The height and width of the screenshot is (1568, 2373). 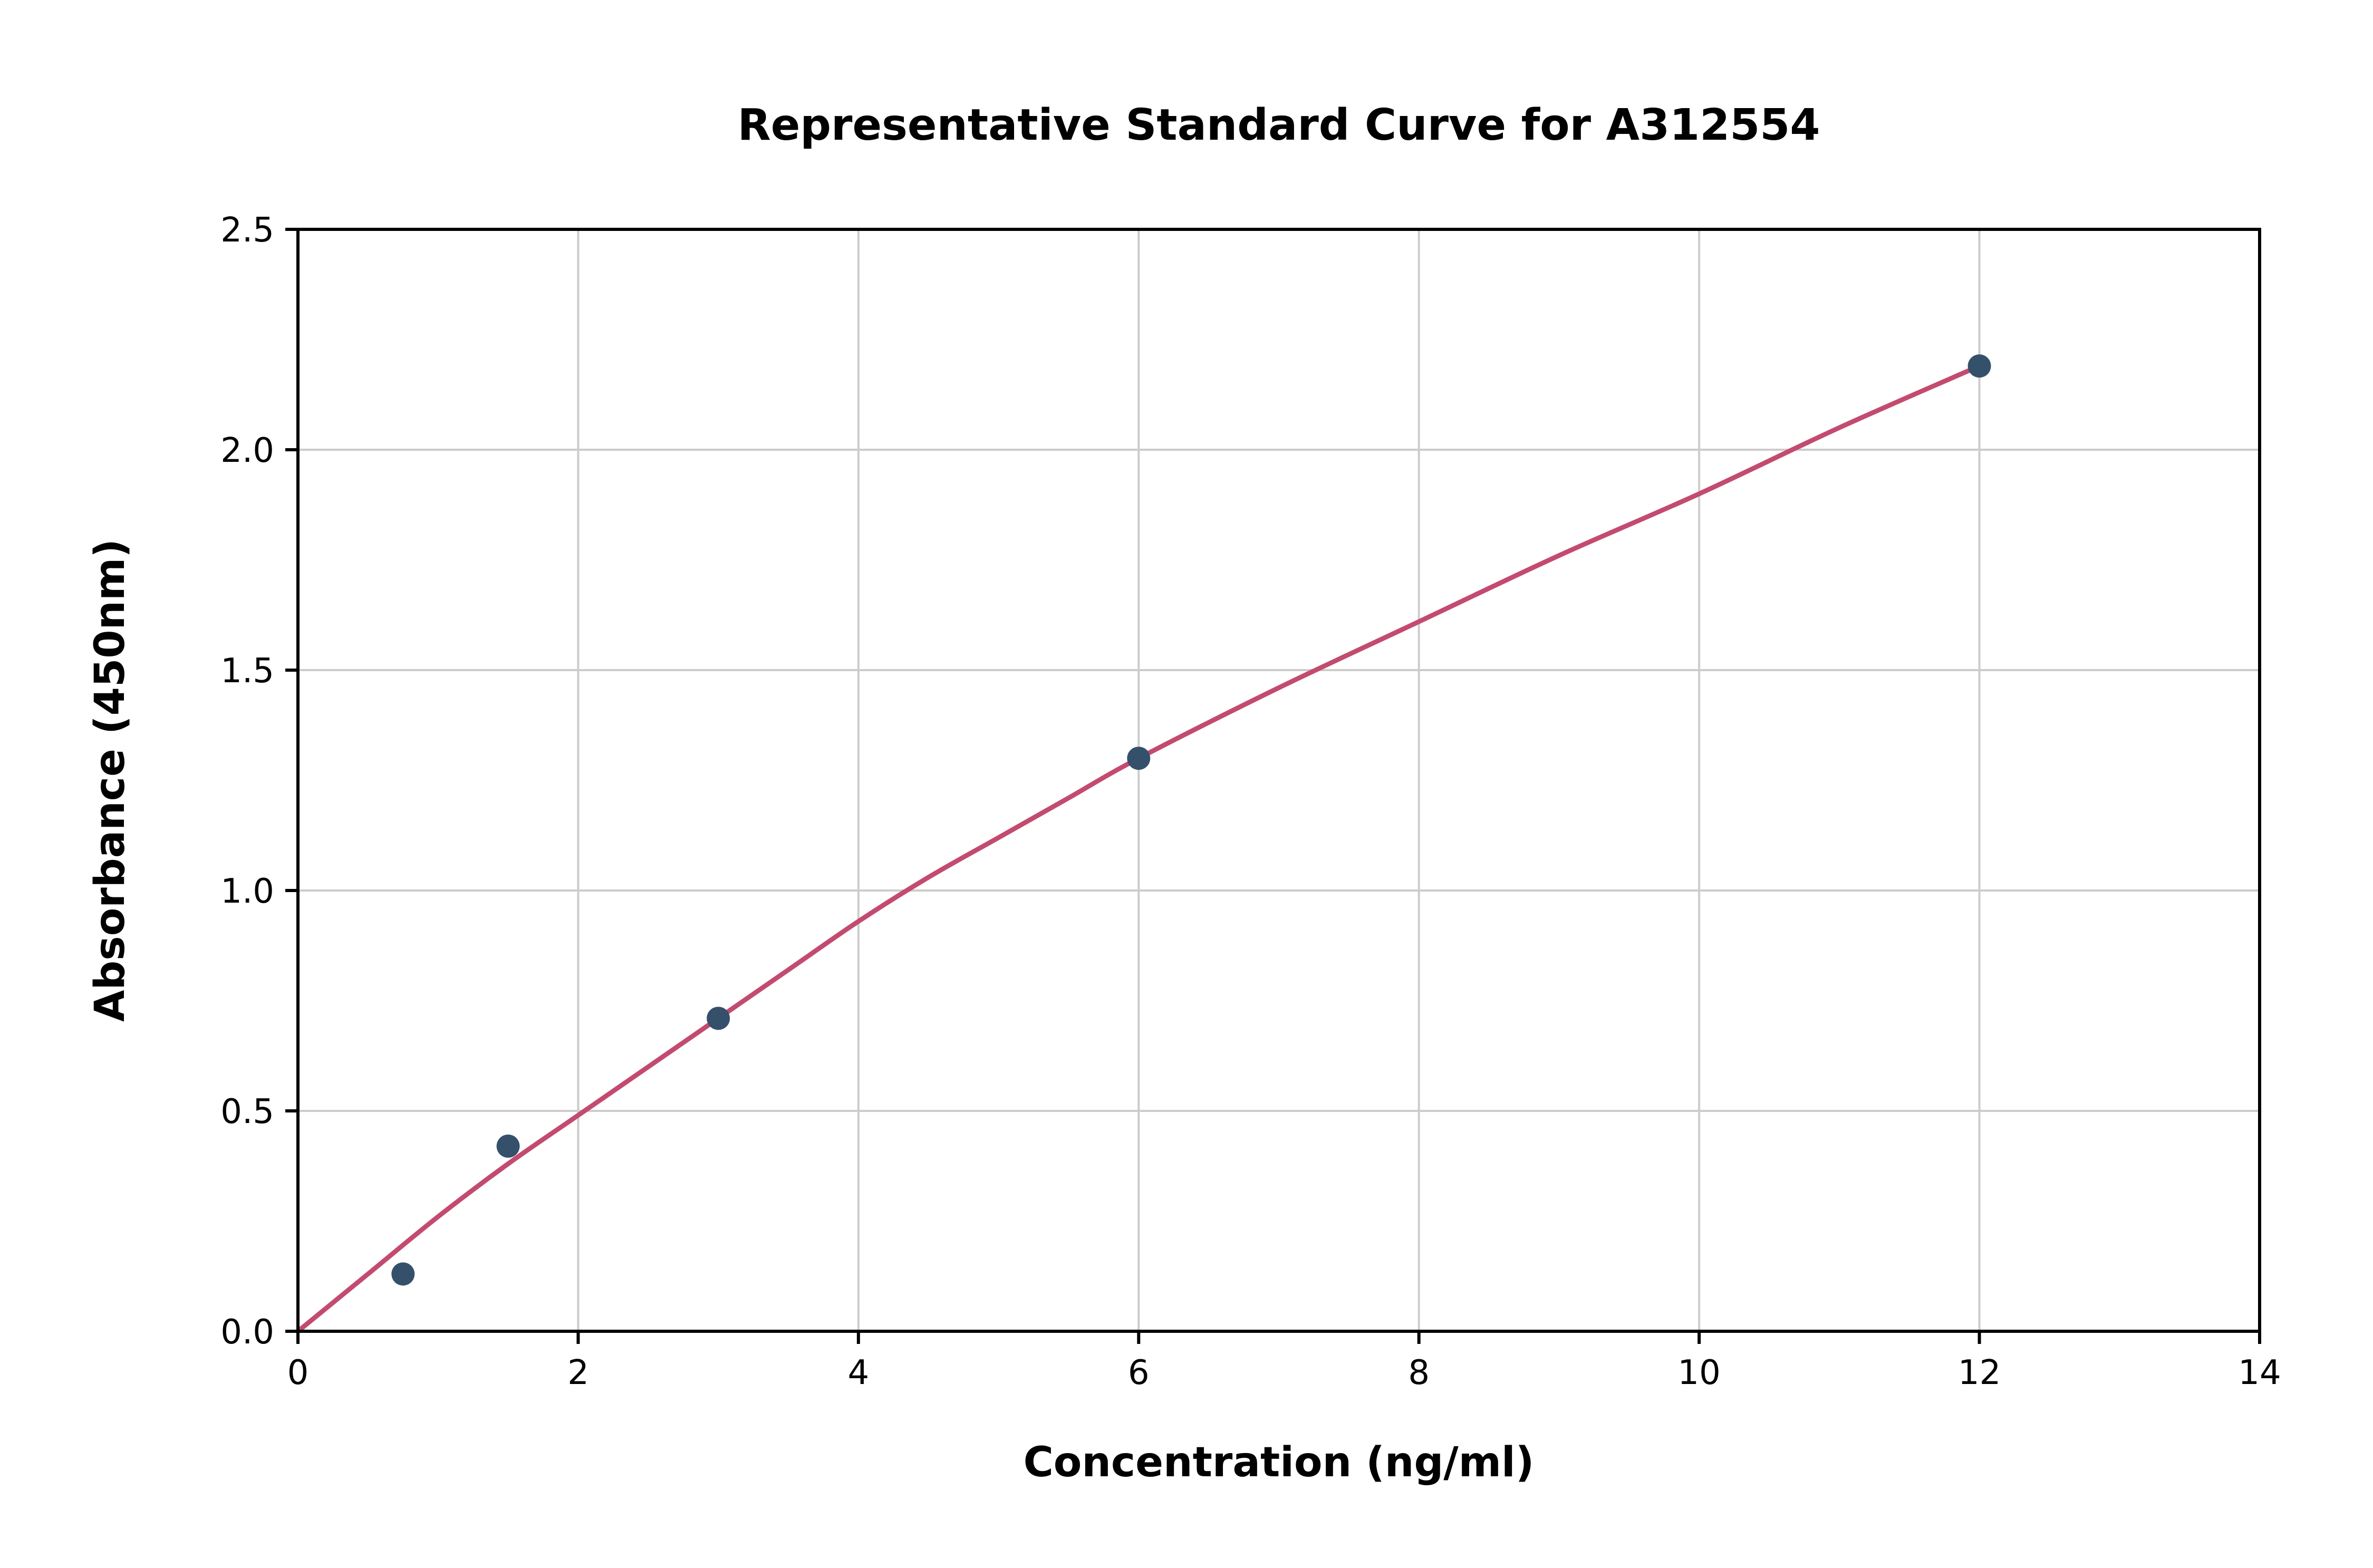 What do you see at coordinates (247, 1332) in the screenshot?
I see `y-tick-label: 0.0` at bounding box center [247, 1332].